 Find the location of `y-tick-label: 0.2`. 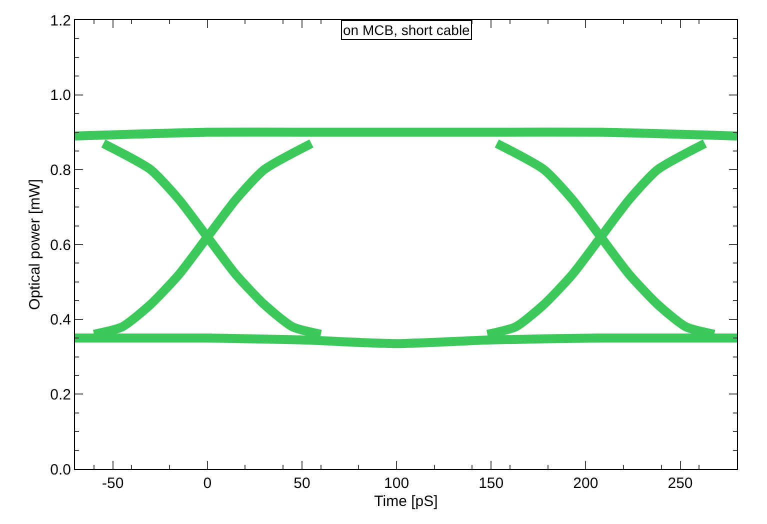

y-tick-label: 0.2 is located at coordinates (60, 395).